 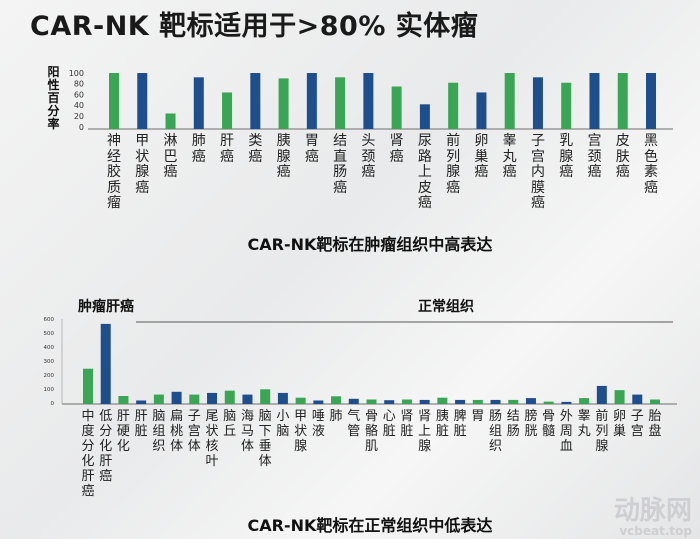 I want to click on chart2-x-tick-label: 肾脏, so click(x=407, y=424).